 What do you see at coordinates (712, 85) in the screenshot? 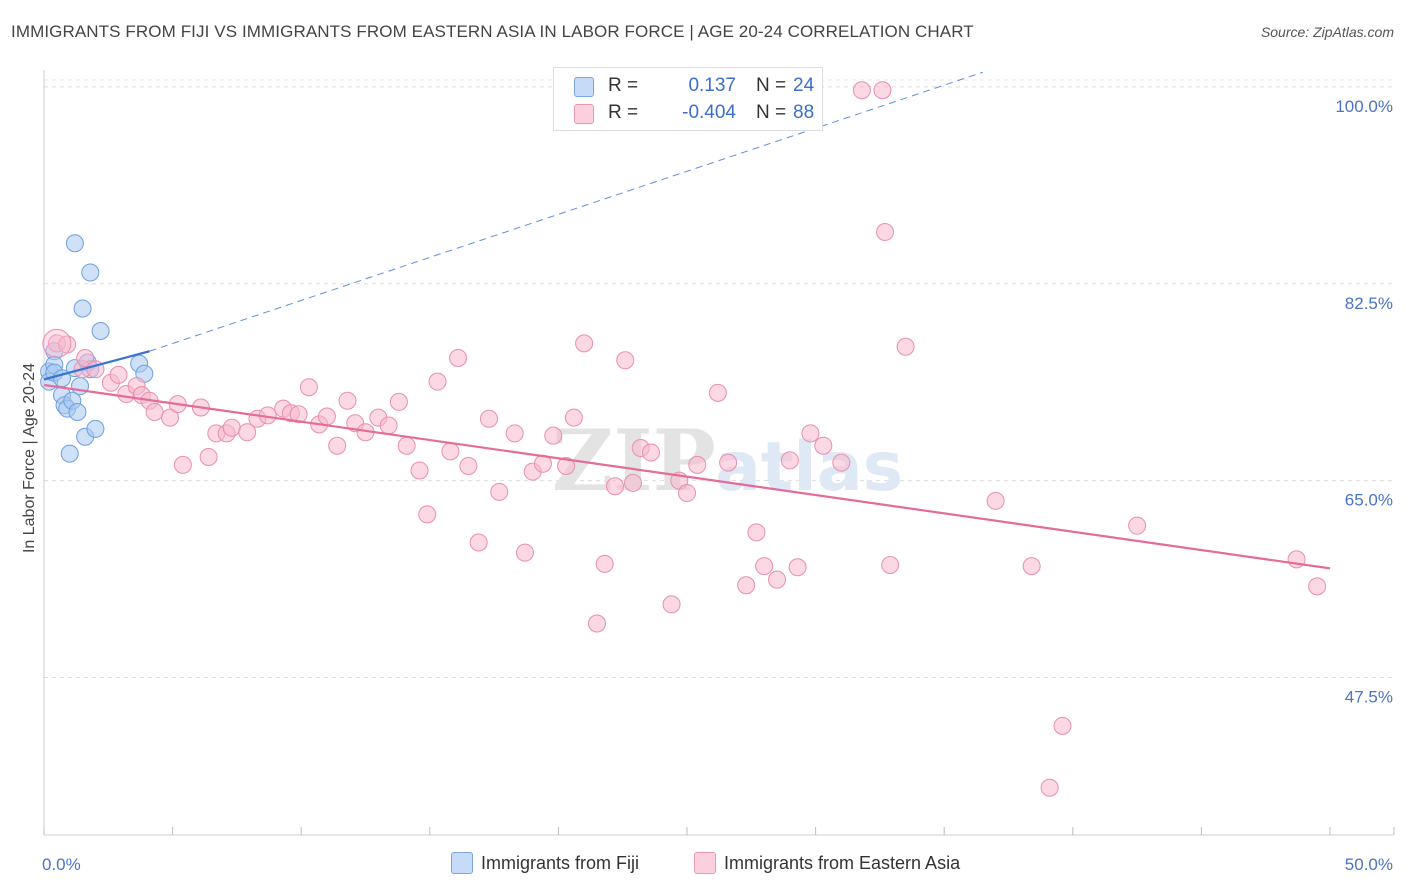
I see `legend-r-value-fiji: 0.137` at bounding box center [712, 85].